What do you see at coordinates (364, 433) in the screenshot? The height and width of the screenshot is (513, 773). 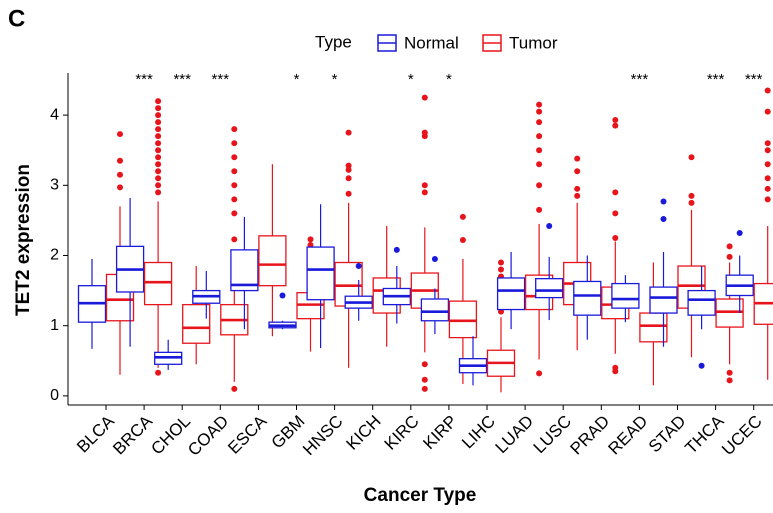 I see `x-tick-label: KICH` at bounding box center [364, 433].